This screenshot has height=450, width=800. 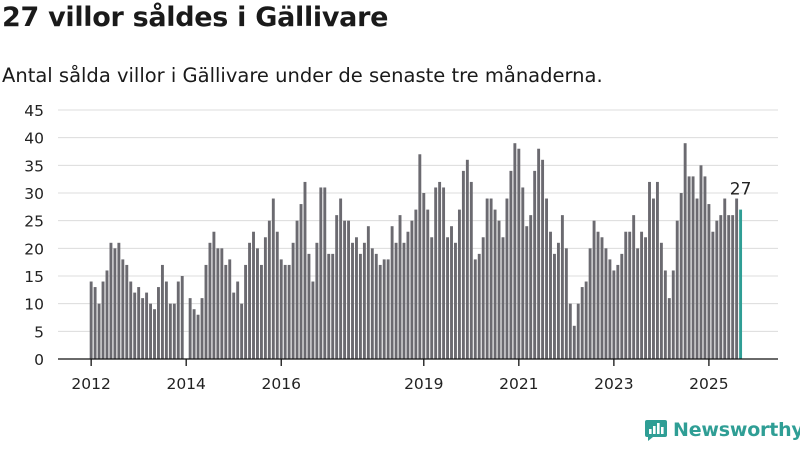 I want to click on x-tick-label: 2019, so click(x=423, y=384).